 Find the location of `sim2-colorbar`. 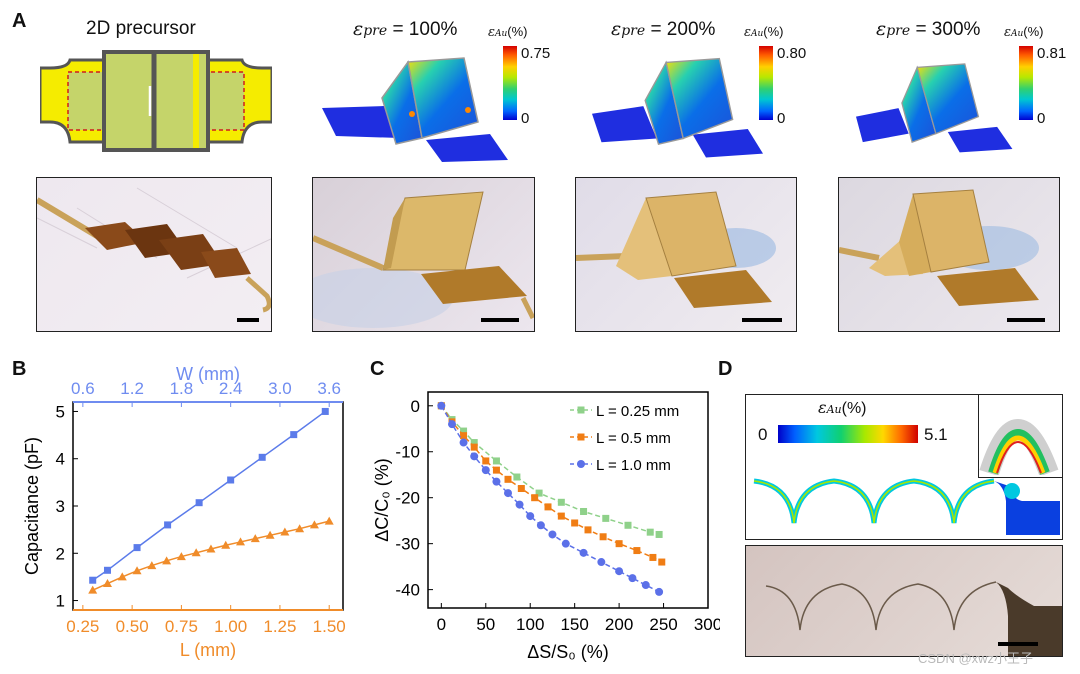

sim2-colorbar is located at coordinates (766, 83).